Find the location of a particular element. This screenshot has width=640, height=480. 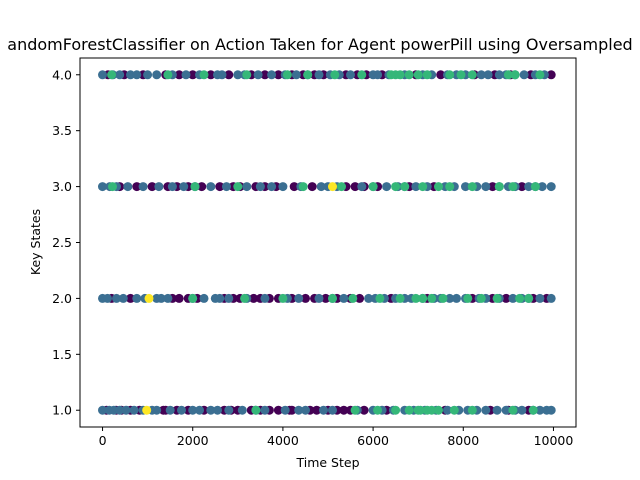

x-axis-label: Time Step is located at coordinates (327, 462).